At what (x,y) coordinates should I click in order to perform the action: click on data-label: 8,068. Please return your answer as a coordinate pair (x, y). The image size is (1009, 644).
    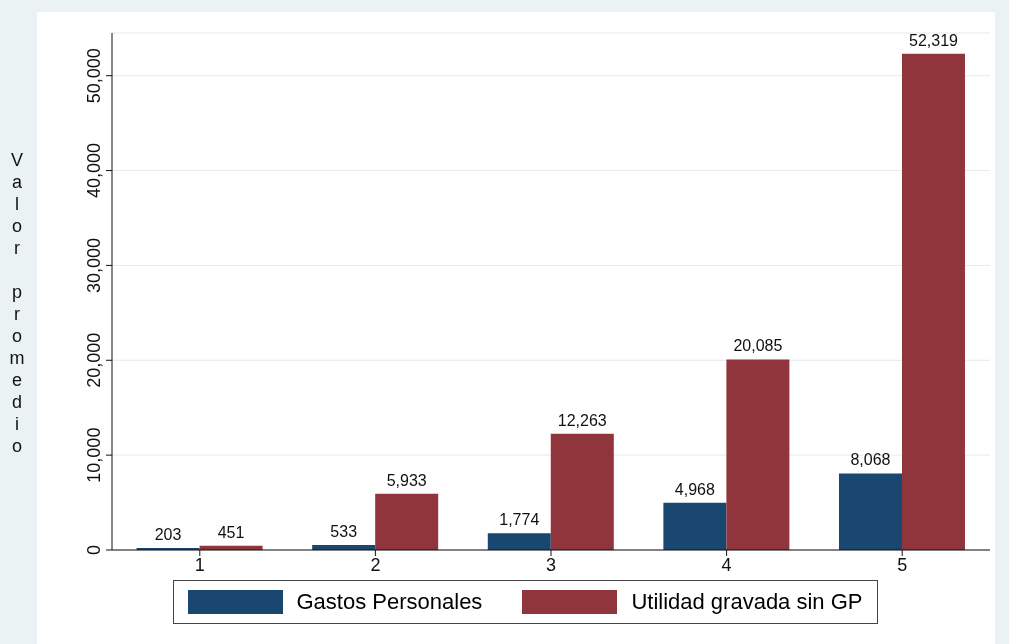
    Looking at the image, I should click on (870, 460).